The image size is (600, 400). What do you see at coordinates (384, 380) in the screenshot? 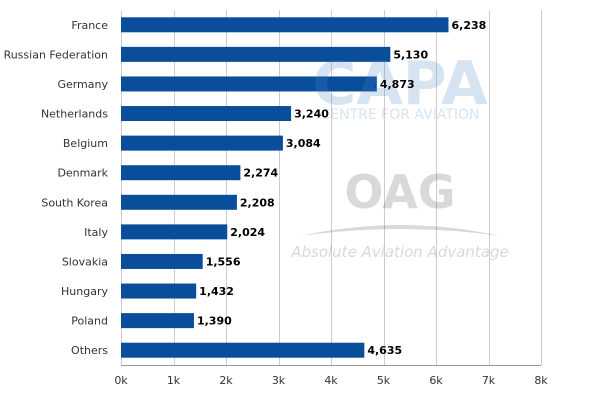
I see `x-tick-label: 5k` at bounding box center [384, 380].